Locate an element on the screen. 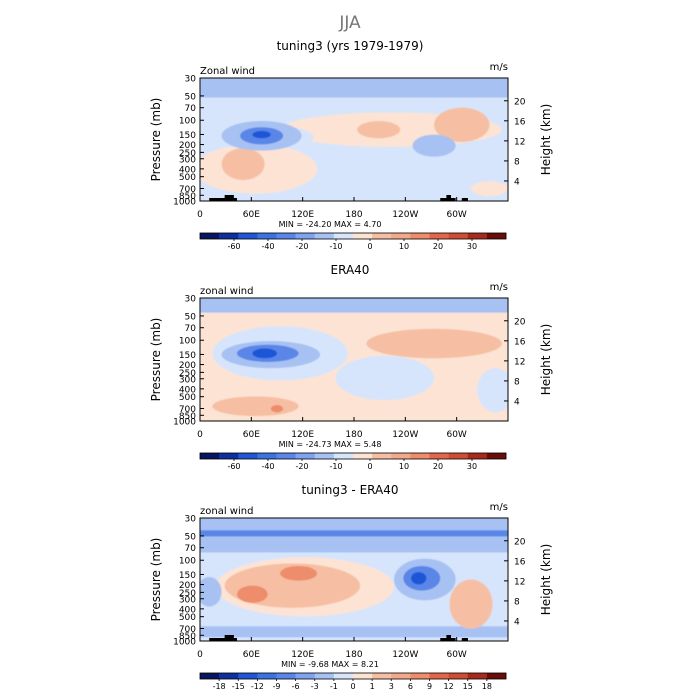 The image size is (700, 700). colorbar-tick-label: -20 is located at coordinates (301, 466).